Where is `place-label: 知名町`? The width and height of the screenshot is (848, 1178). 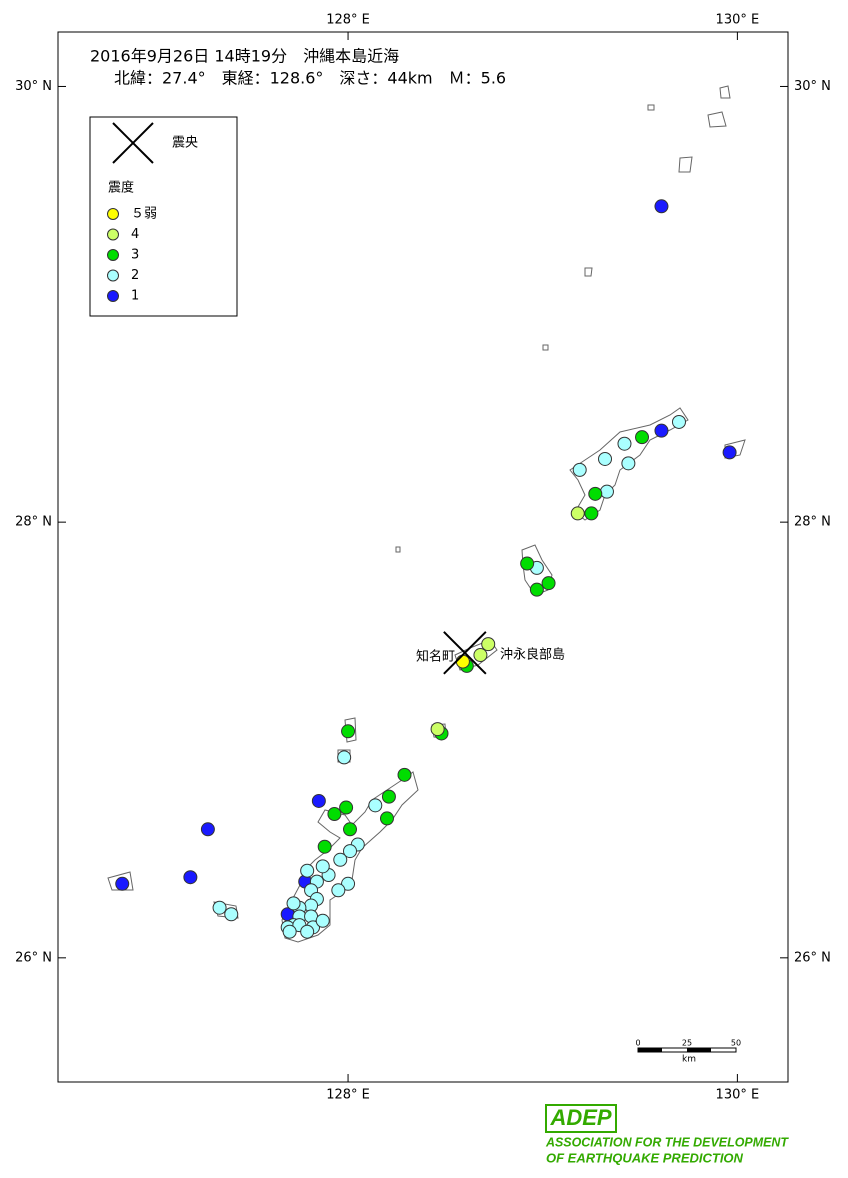 place-label: 知名町 is located at coordinates (435, 657).